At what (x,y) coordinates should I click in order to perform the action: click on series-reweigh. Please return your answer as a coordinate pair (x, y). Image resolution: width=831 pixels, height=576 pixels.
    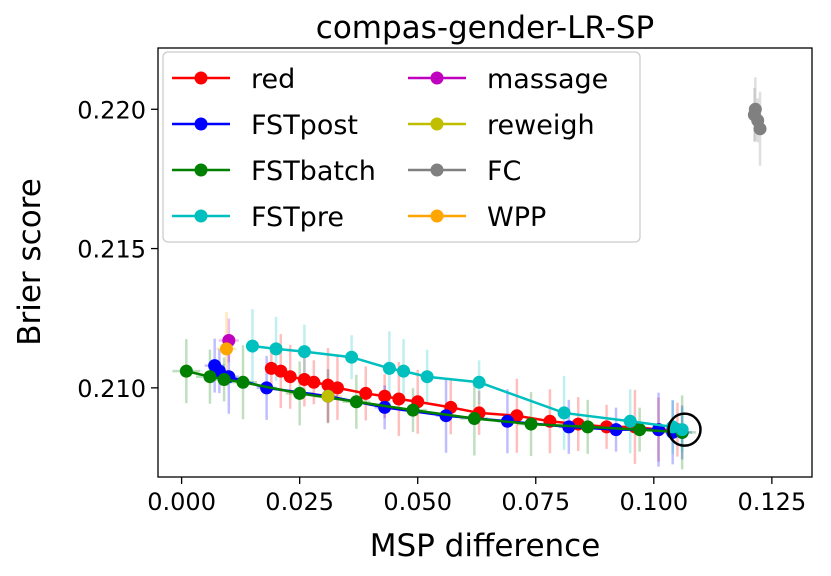
    Looking at the image, I should click on (328, 396).